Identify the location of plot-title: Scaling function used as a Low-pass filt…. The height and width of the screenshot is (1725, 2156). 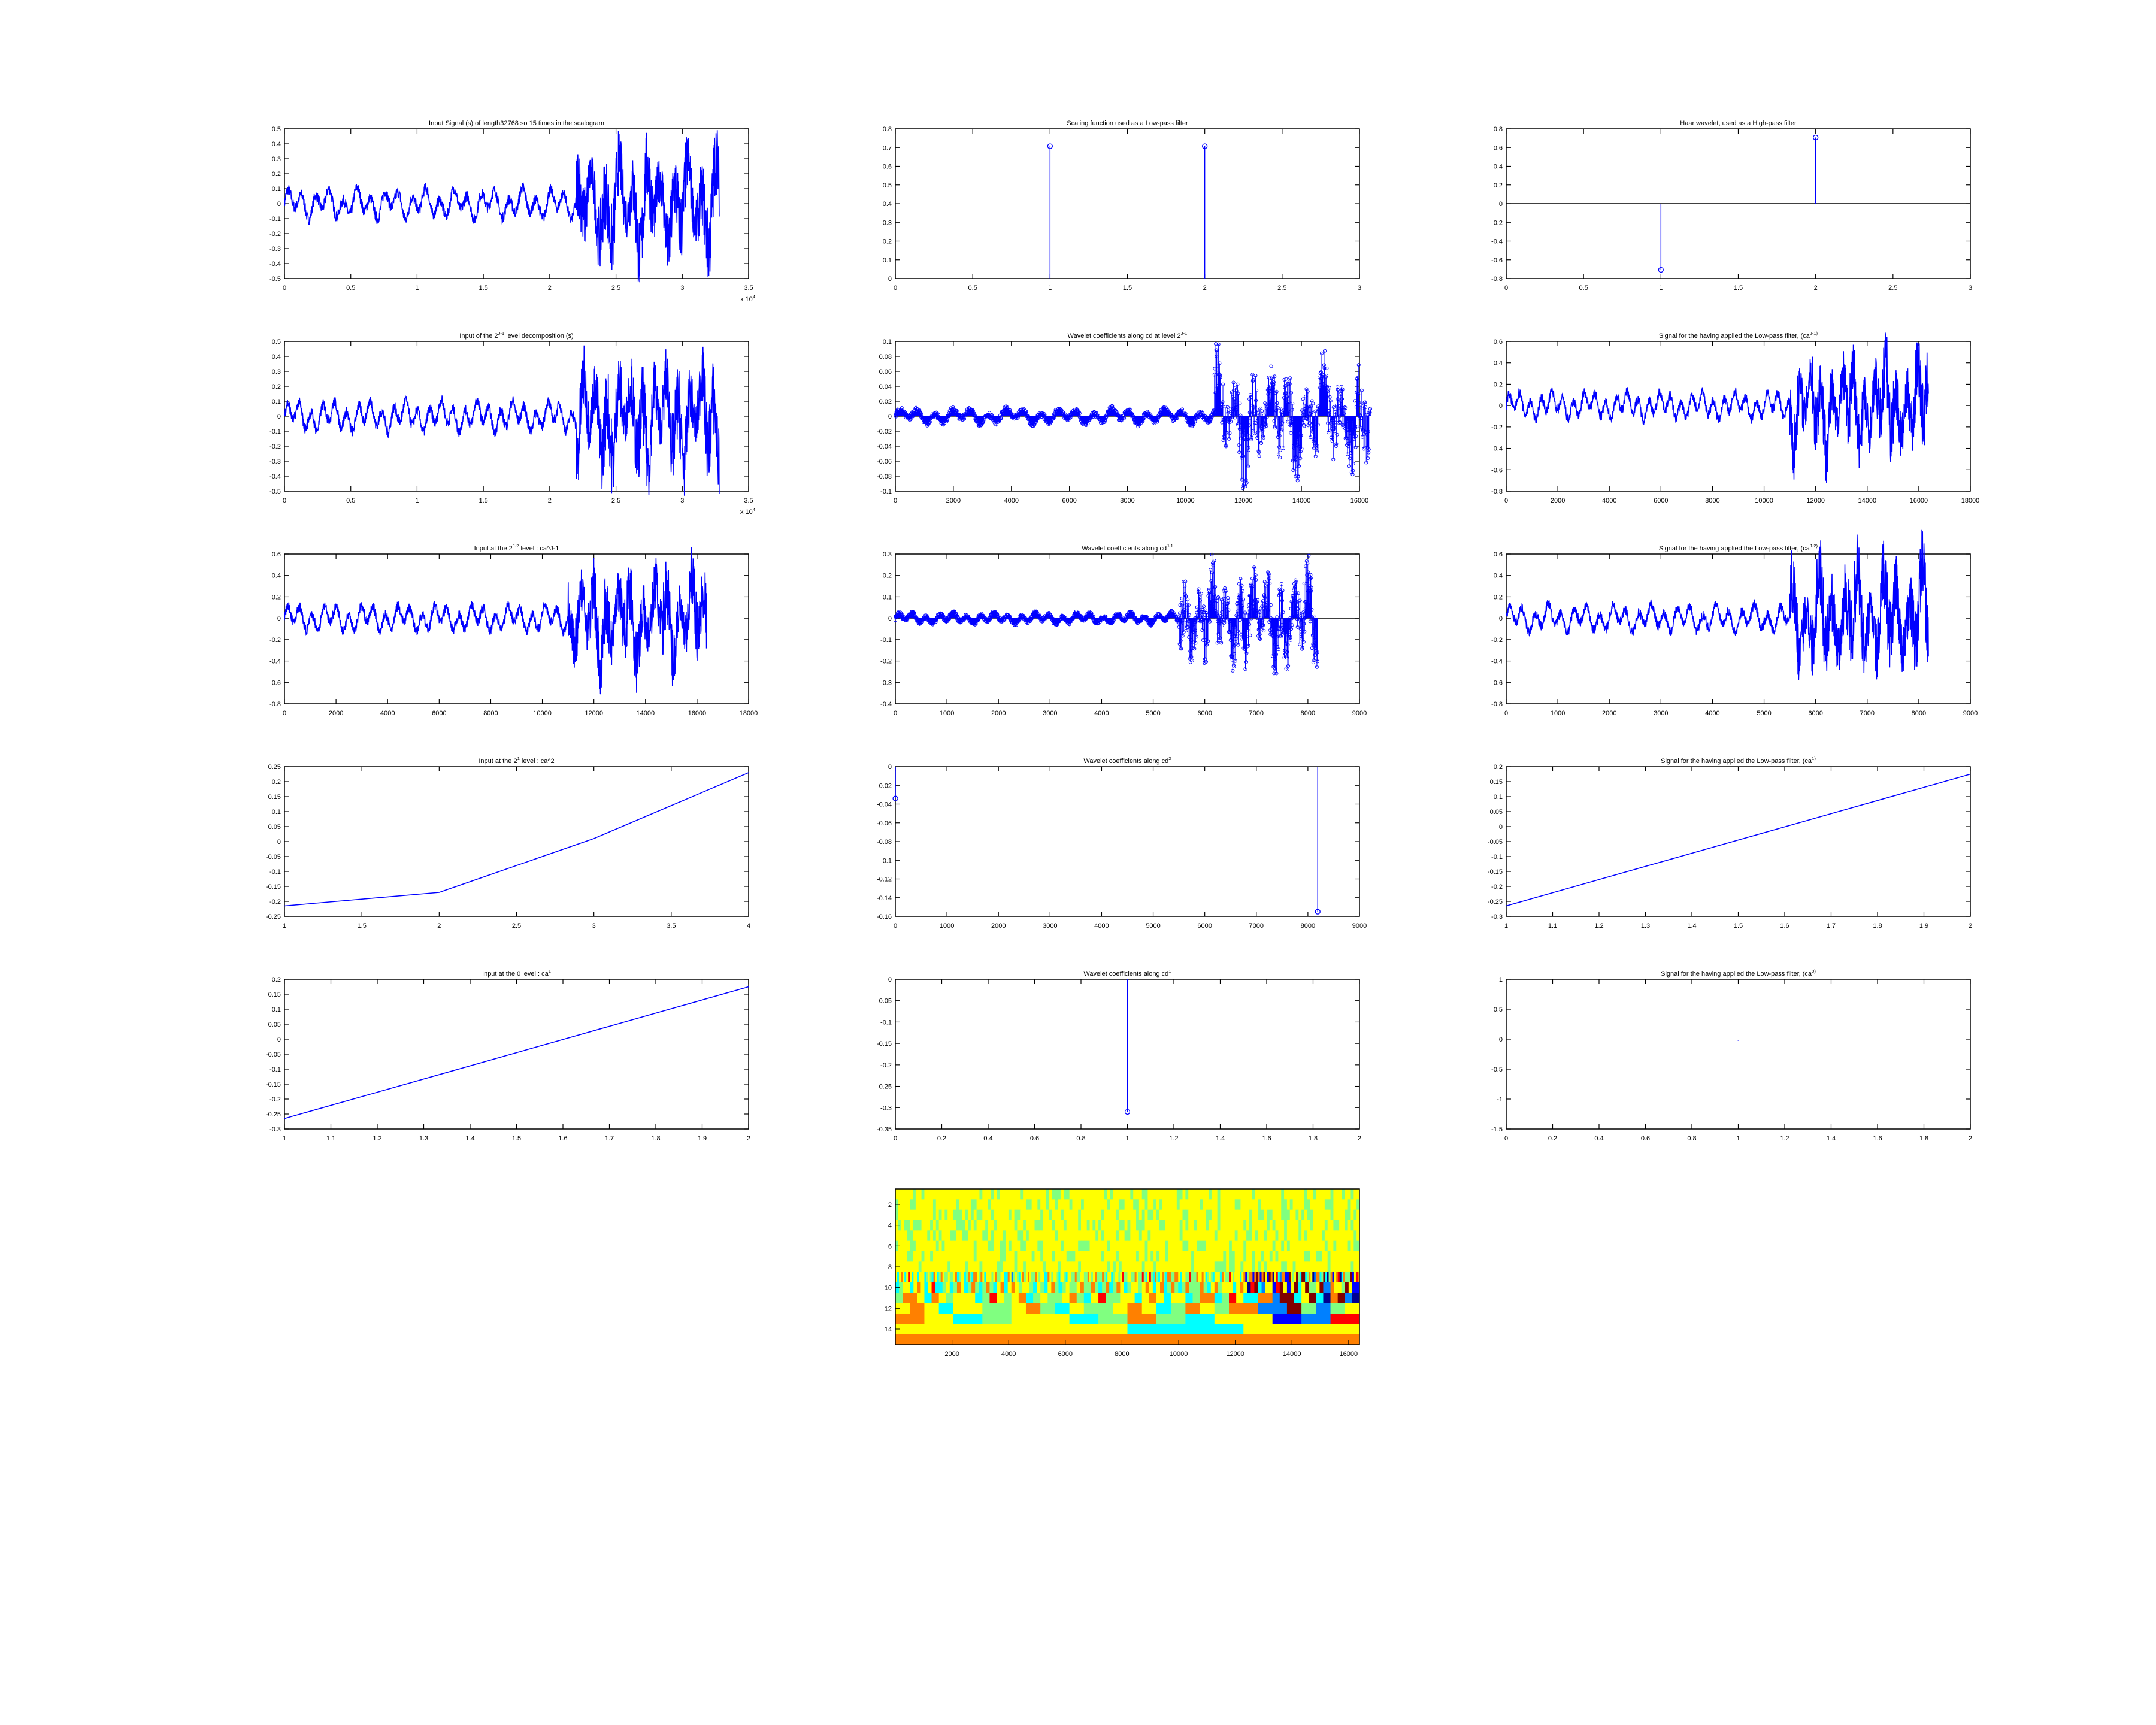
(1127, 123).